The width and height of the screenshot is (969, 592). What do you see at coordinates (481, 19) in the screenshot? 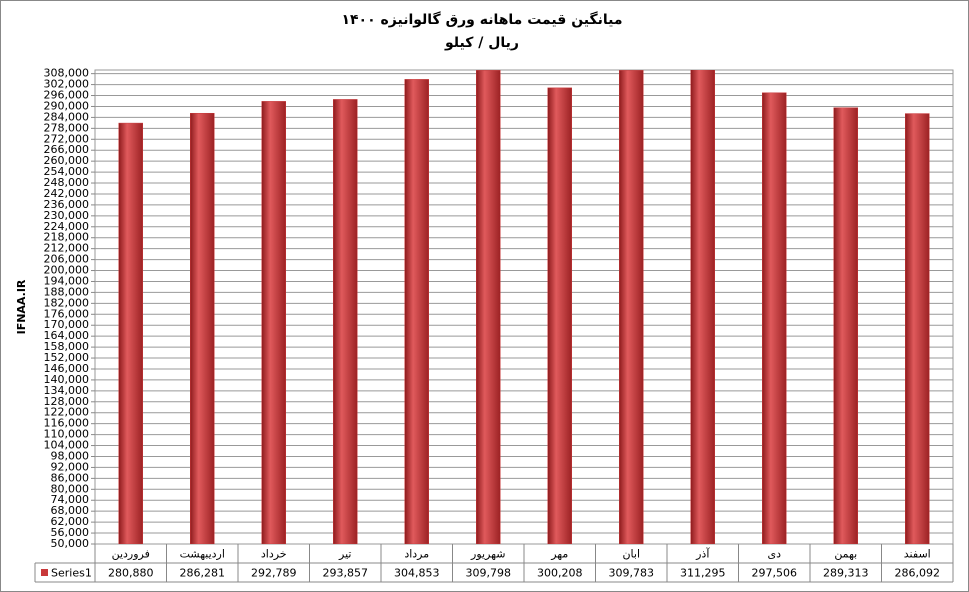
I see `chart-title: میانگین قیمت ماهانه ورق گالوانیزه ۱۴۰۰` at bounding box center [481, 19].